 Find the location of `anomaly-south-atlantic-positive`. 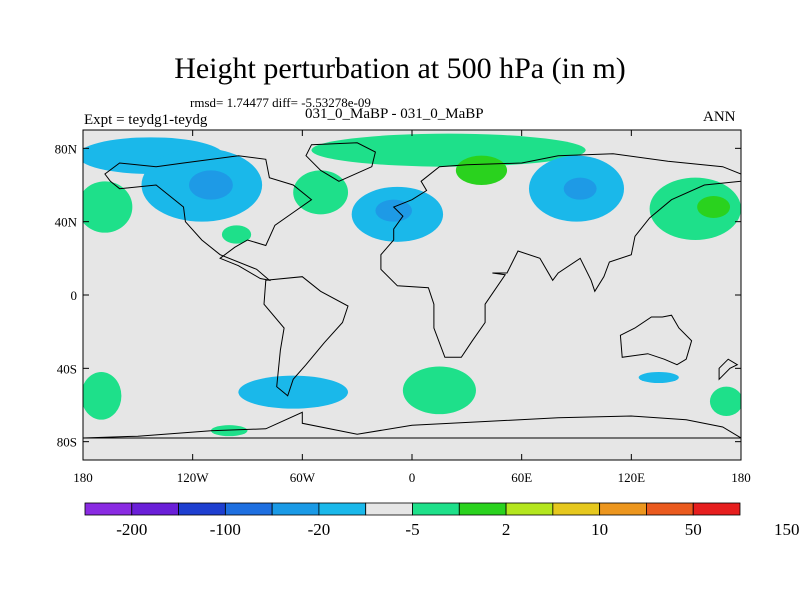

anomaly-south-atlantic-positive is located at coordinates (439, 390).